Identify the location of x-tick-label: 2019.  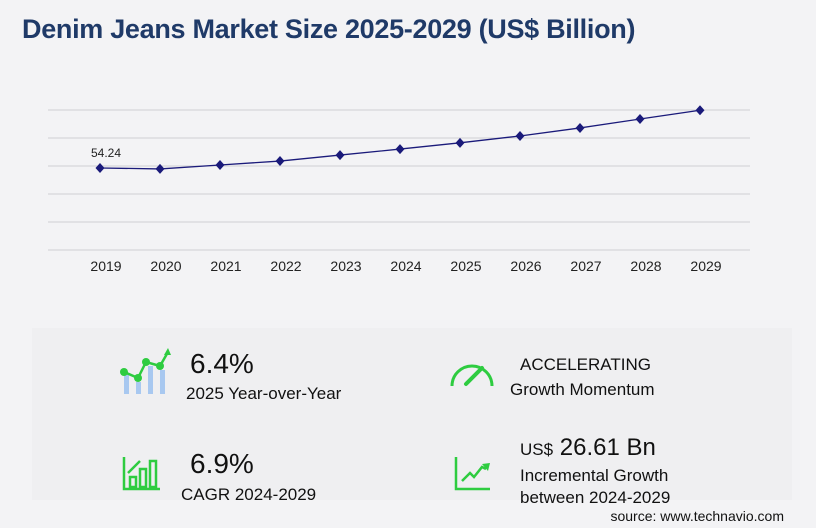
(105, 266).